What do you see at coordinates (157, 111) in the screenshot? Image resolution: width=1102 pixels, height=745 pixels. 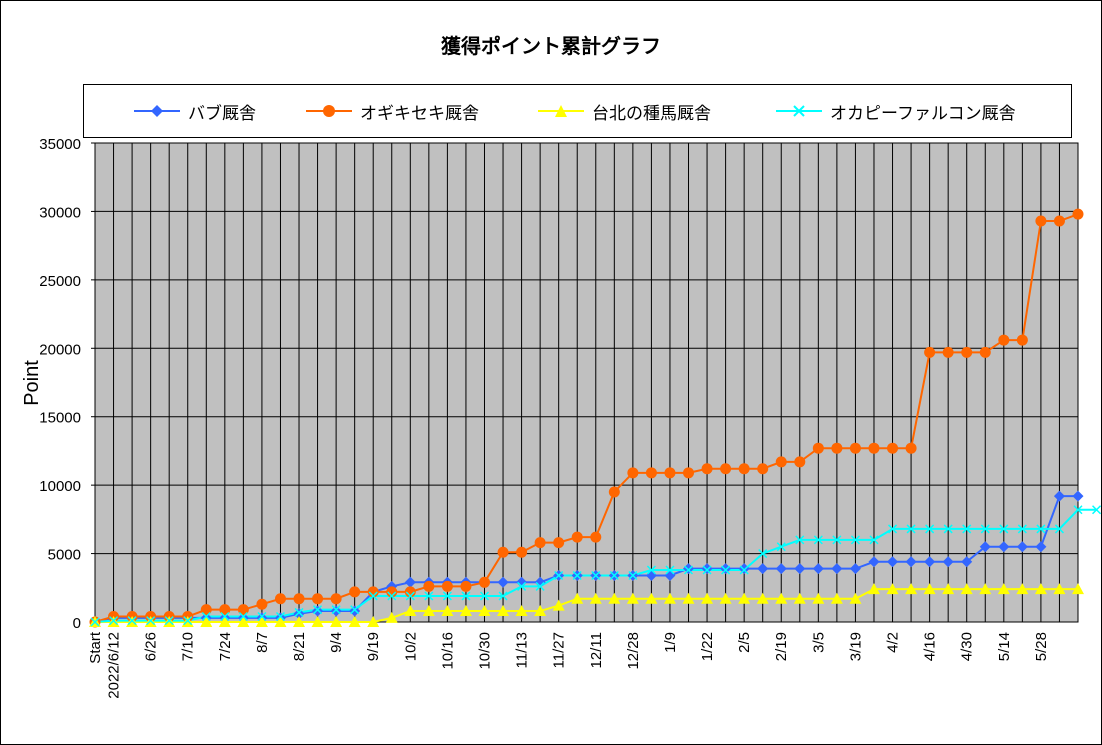 I see `legend-marker-bab` at bounding box center [157, 111].